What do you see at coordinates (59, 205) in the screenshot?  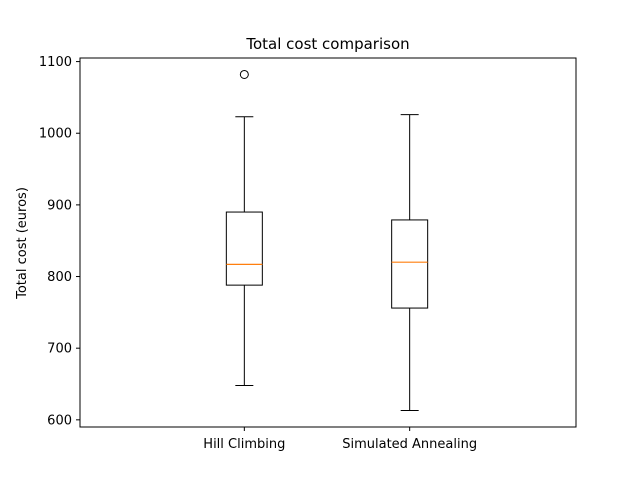 I see `y-tick-label: 900` at bounding box center [59, 205].